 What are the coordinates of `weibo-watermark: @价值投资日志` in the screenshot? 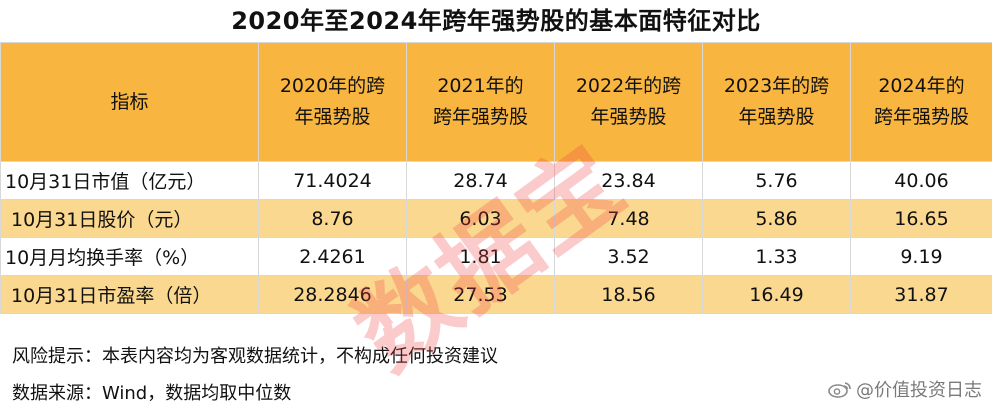 It's located at (905, 389).